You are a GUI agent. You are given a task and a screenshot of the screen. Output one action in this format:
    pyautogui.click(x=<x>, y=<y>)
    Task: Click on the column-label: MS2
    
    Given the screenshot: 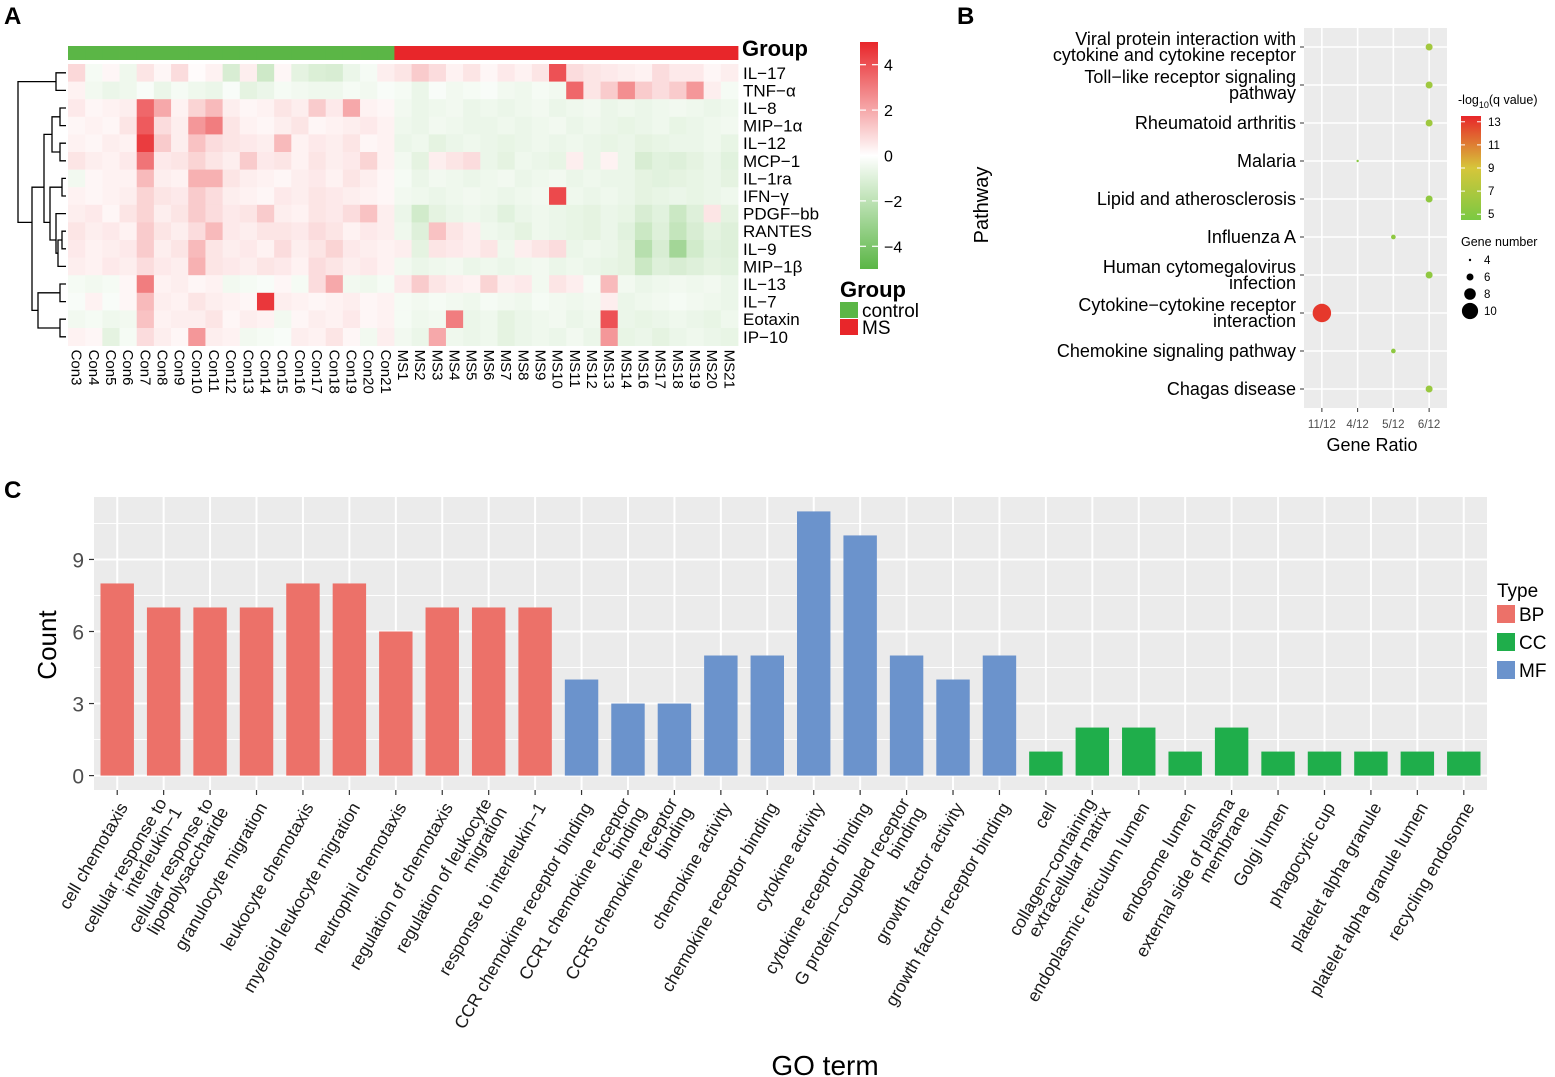 What is the action you would take?
    pyautogui.click(x=419, y=365)
    